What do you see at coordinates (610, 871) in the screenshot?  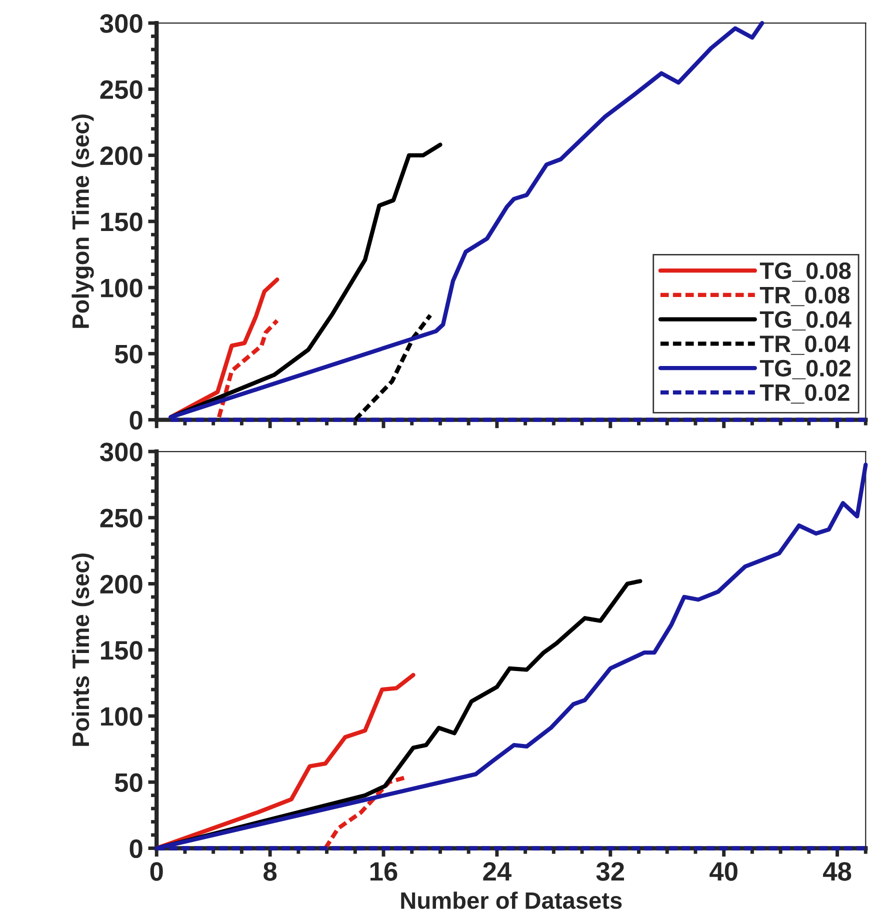 I see `x-tick-label: 32` at bounding box center [610, 871].